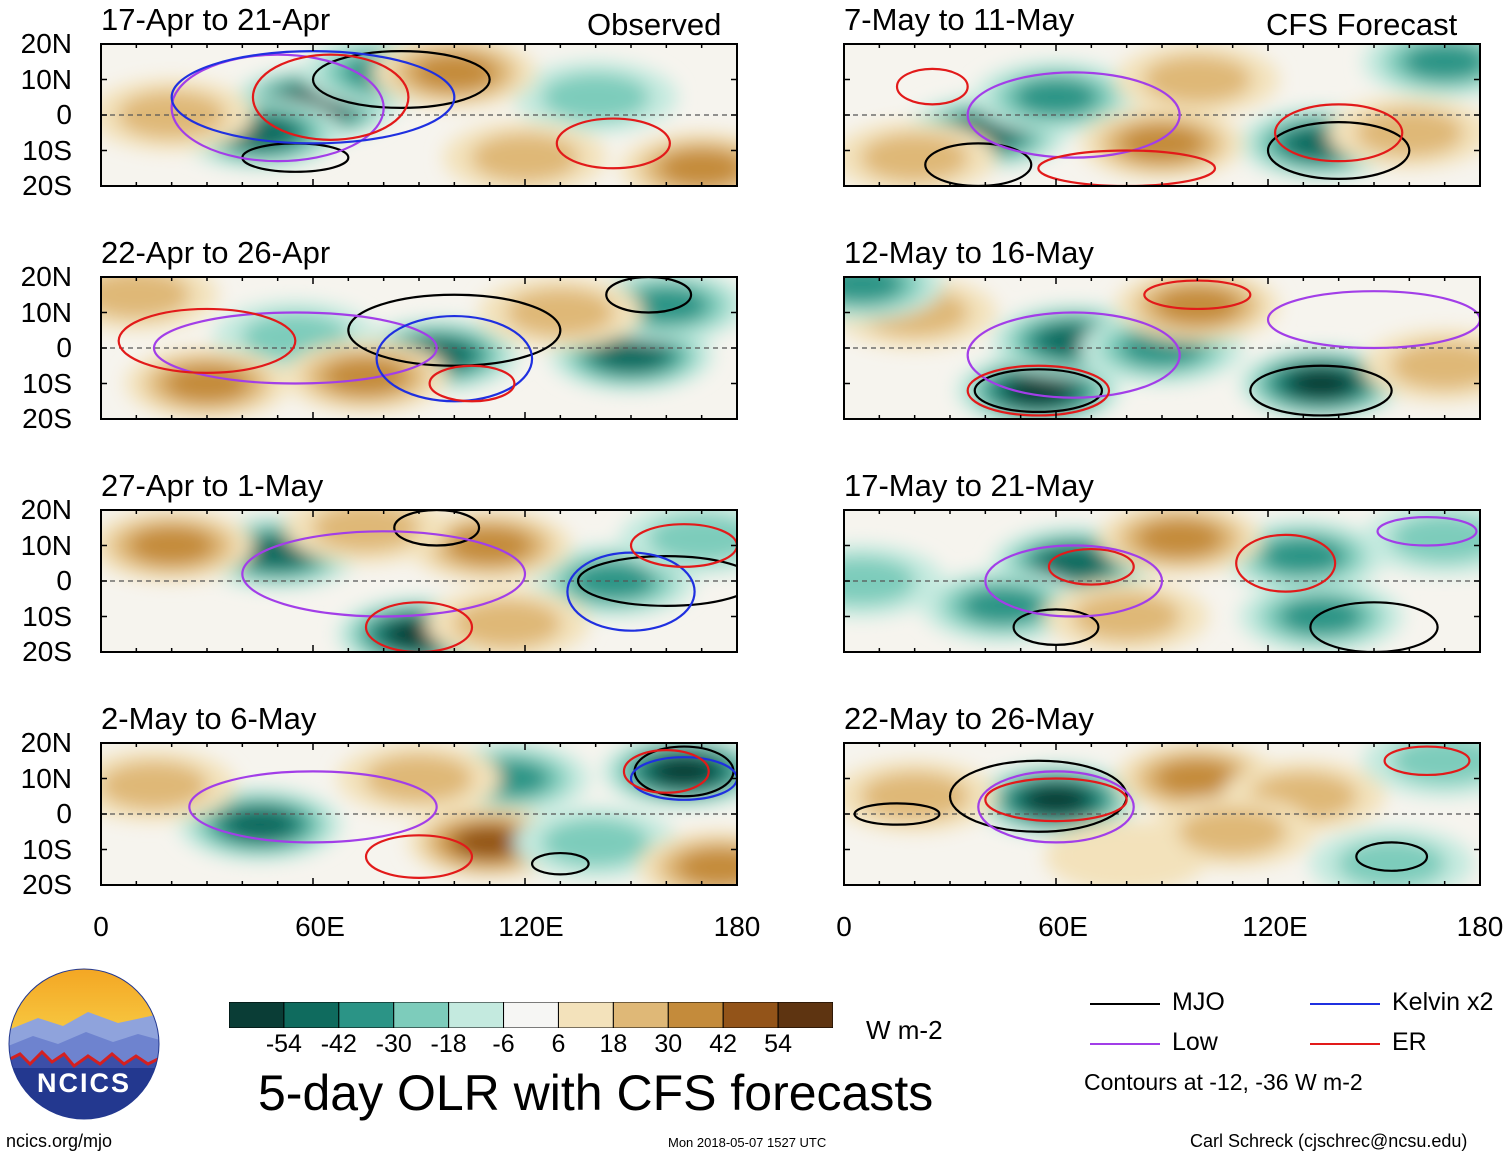 The height and width of the screenshot is (1158, 1510). I want to click on column-header-observed: Observed, so click(654, 24).